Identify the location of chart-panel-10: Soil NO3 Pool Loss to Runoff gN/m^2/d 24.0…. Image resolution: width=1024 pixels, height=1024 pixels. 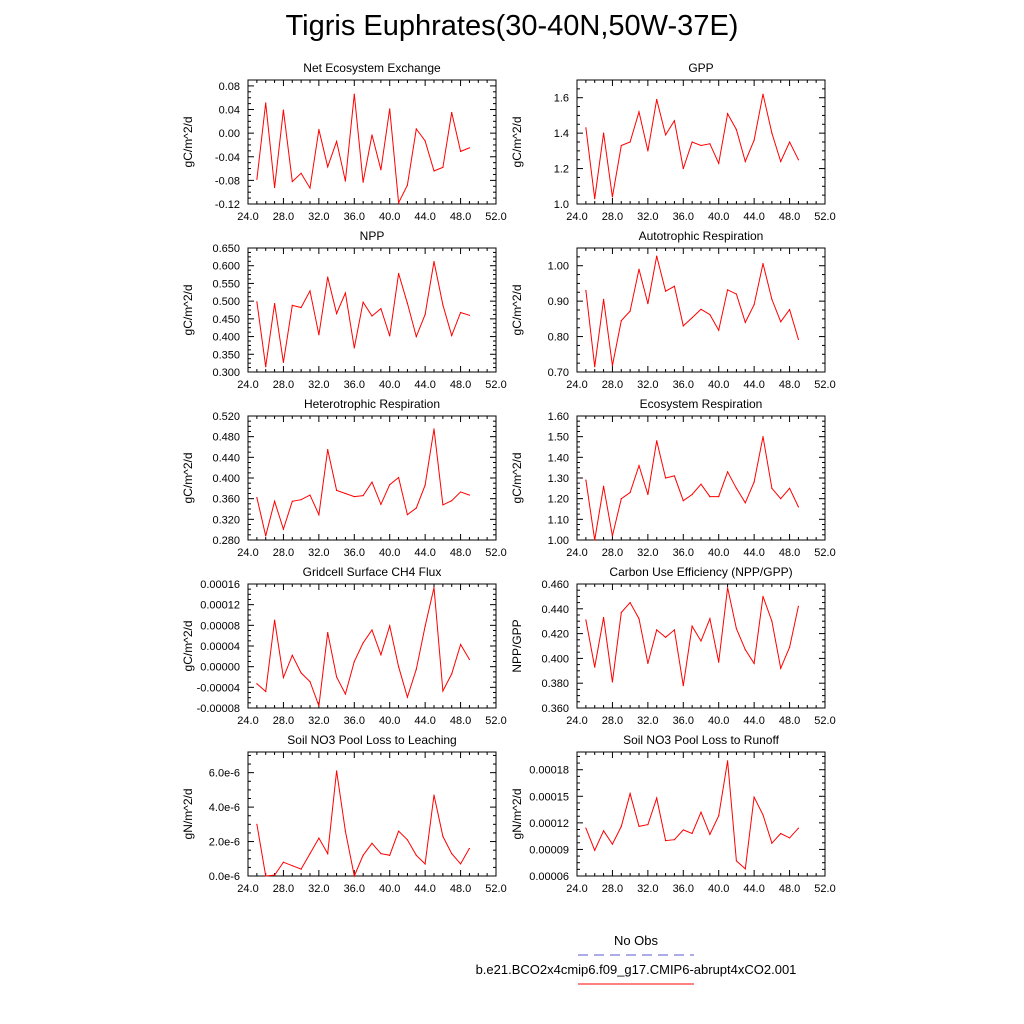
(673, 814).